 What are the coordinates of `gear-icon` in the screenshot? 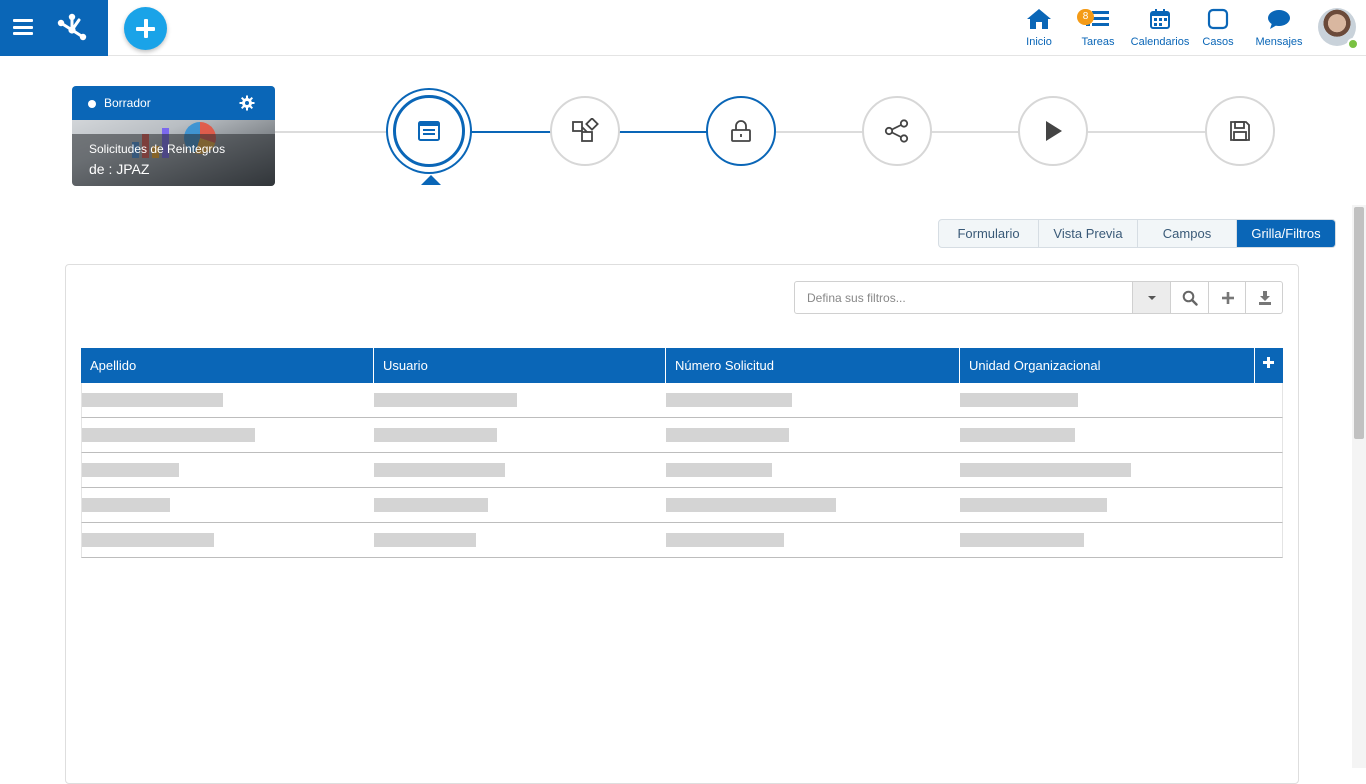 It's located at (247, 103).